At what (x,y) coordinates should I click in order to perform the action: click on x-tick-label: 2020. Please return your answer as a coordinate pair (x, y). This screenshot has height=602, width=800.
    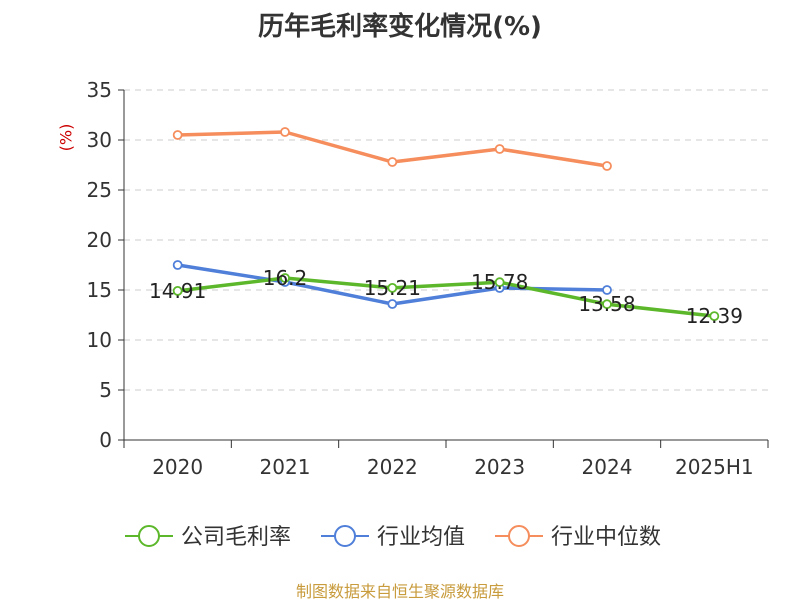
    Looking at the image, I should click on (177, 467).